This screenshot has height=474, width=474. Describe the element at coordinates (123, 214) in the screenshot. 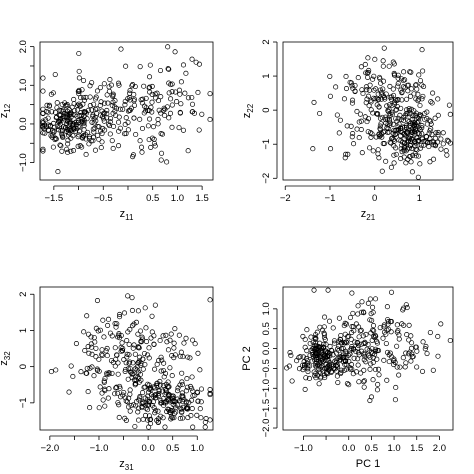

I see `x-axis-title-base: z` at that location.